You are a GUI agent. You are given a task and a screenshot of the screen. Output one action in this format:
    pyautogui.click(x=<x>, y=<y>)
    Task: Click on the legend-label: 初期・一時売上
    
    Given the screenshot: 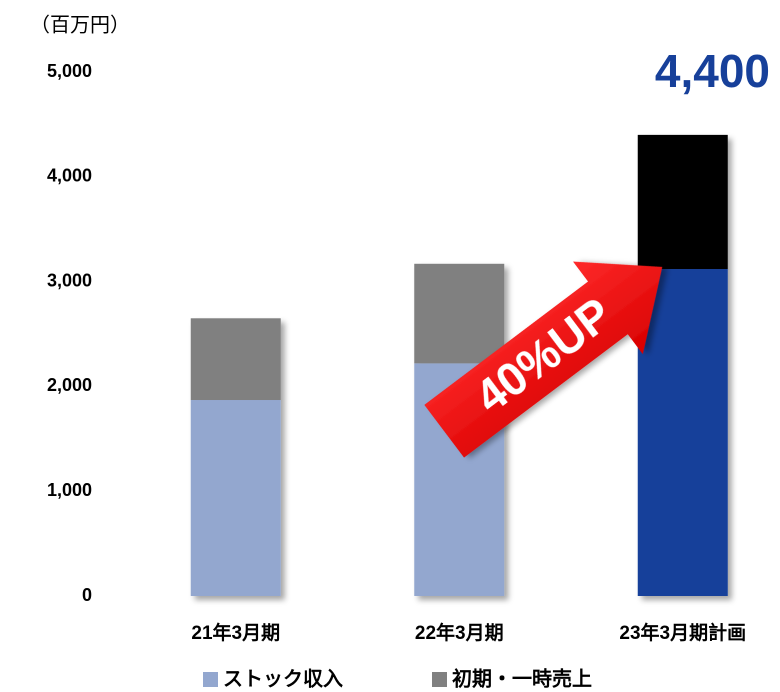 What is the action you would take?
    pyautogui.click(x=522, y=678)
    